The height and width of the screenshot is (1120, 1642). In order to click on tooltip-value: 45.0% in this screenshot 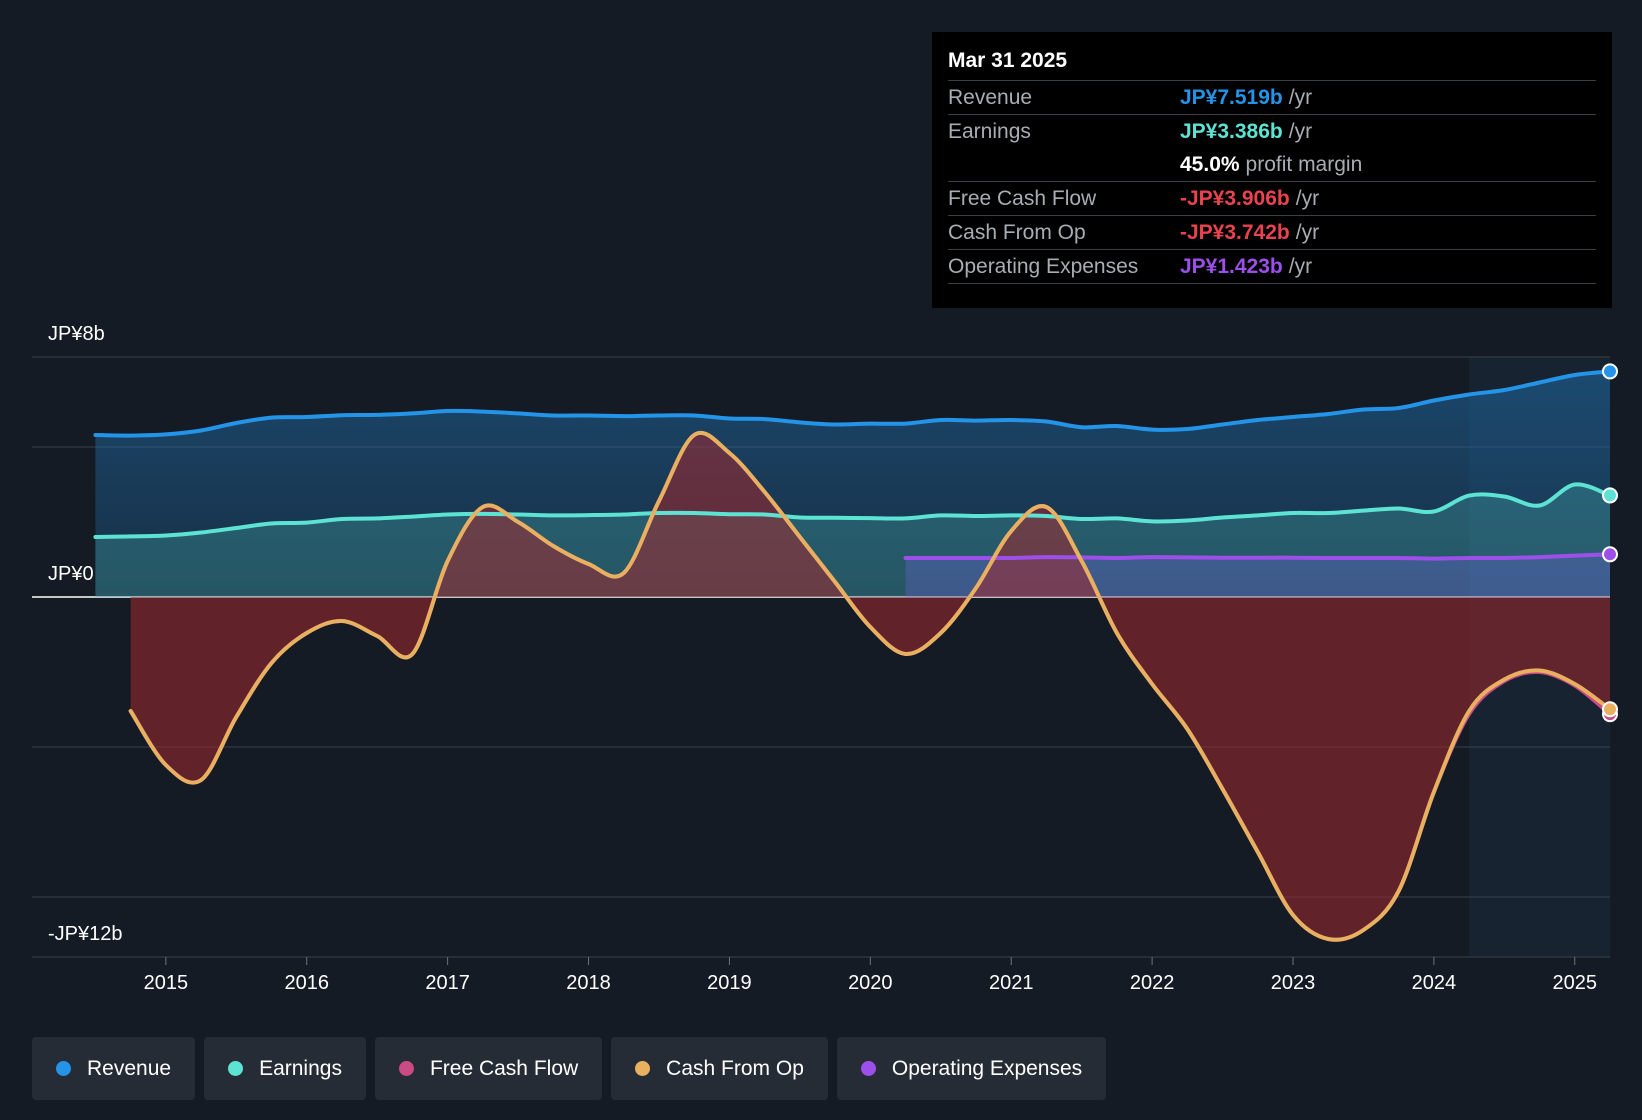, I will do `click(1210, 164)`.